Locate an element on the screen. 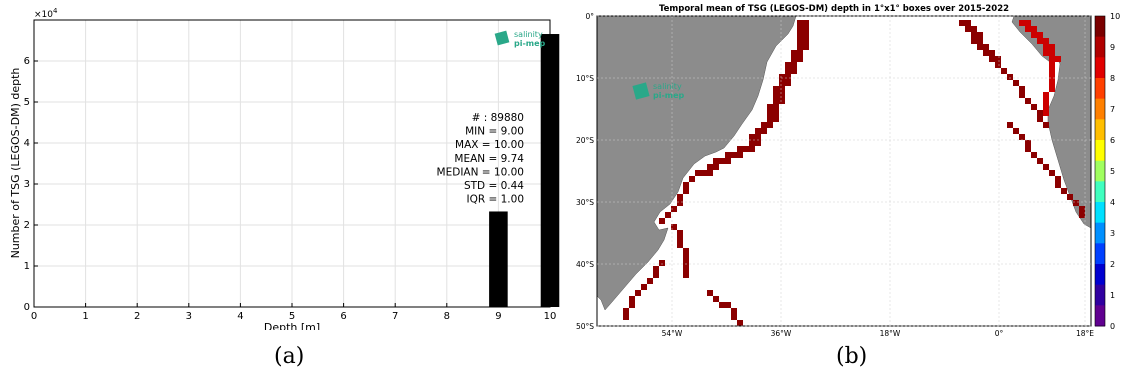  histogram-bar is located at coordinates (550, 170).